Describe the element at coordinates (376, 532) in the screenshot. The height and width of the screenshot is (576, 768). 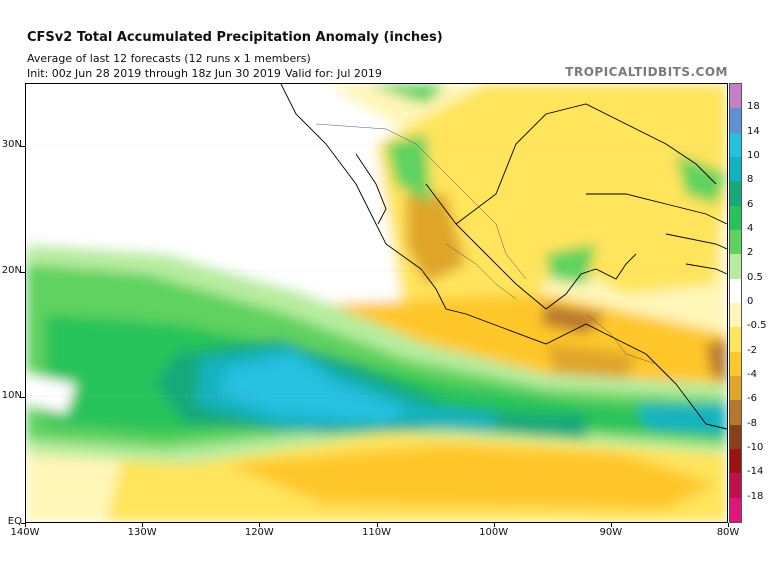
I see `lon-label: 110W` at that location.